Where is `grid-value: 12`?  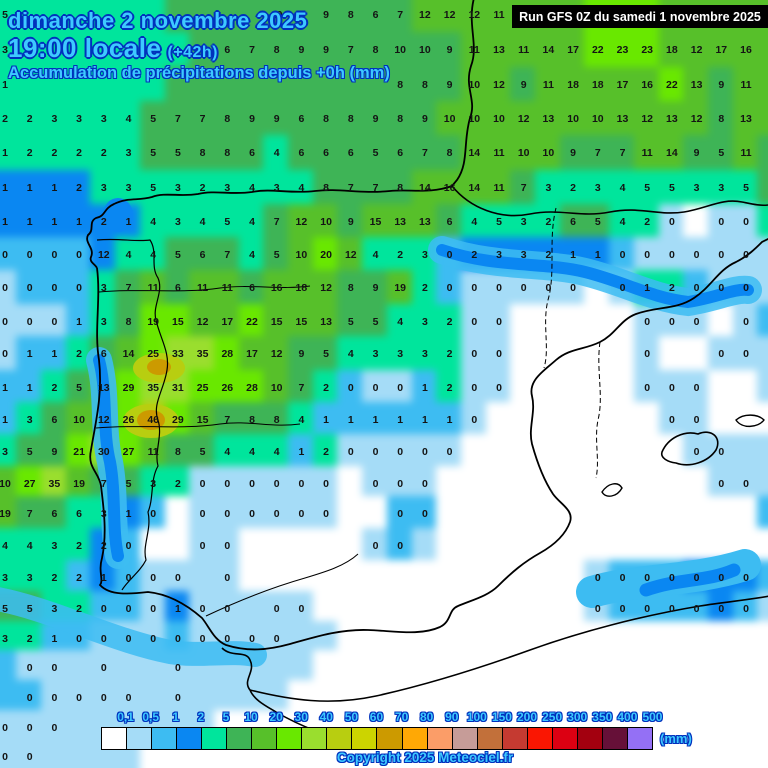 grid-value: 12 is located at coordinates (103, 420).